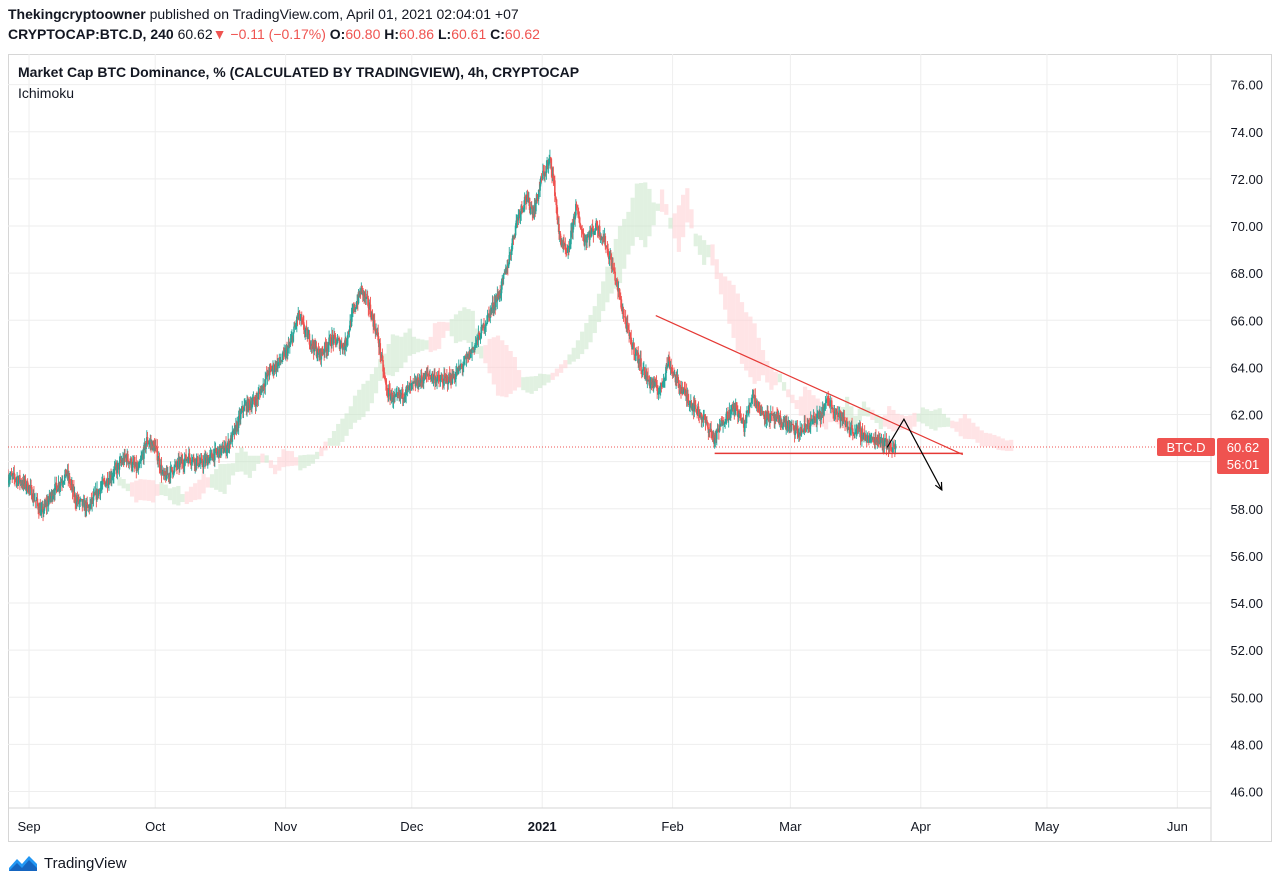 The height and width of the screenshot is (886, 1280). Describe the element at coordinates (469, 34) in the screenshot. I see `low-value: 60.61` at that location.